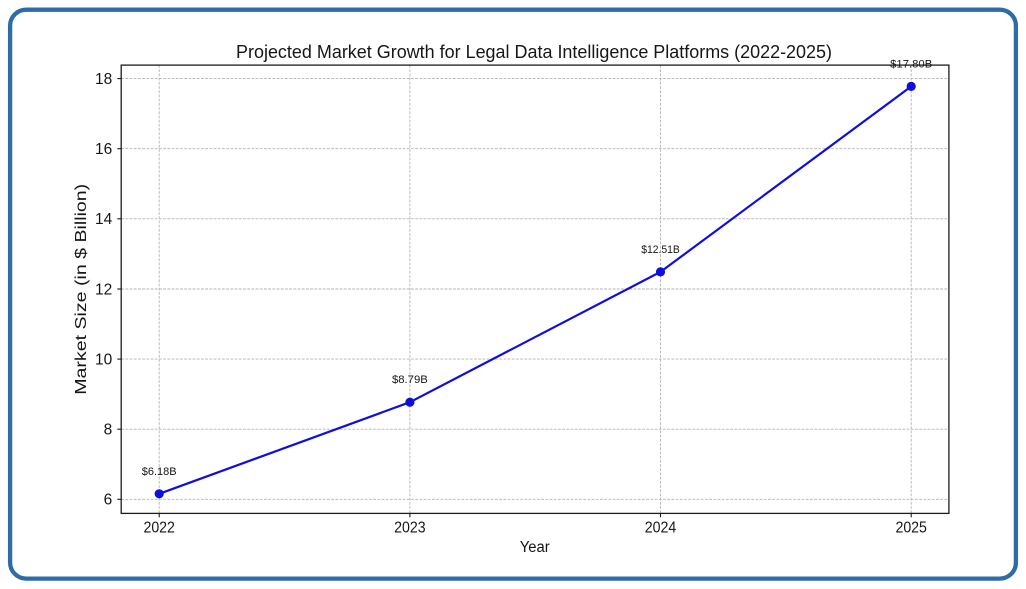  I want to click on svg-text: 2022, so click(159, 528).